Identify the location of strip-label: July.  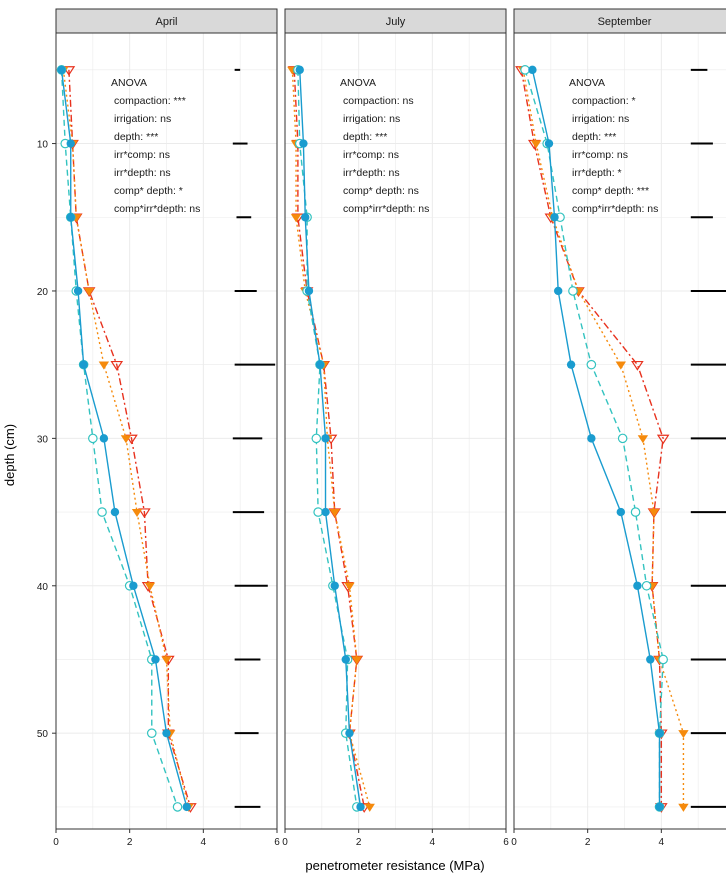
(396, 22).